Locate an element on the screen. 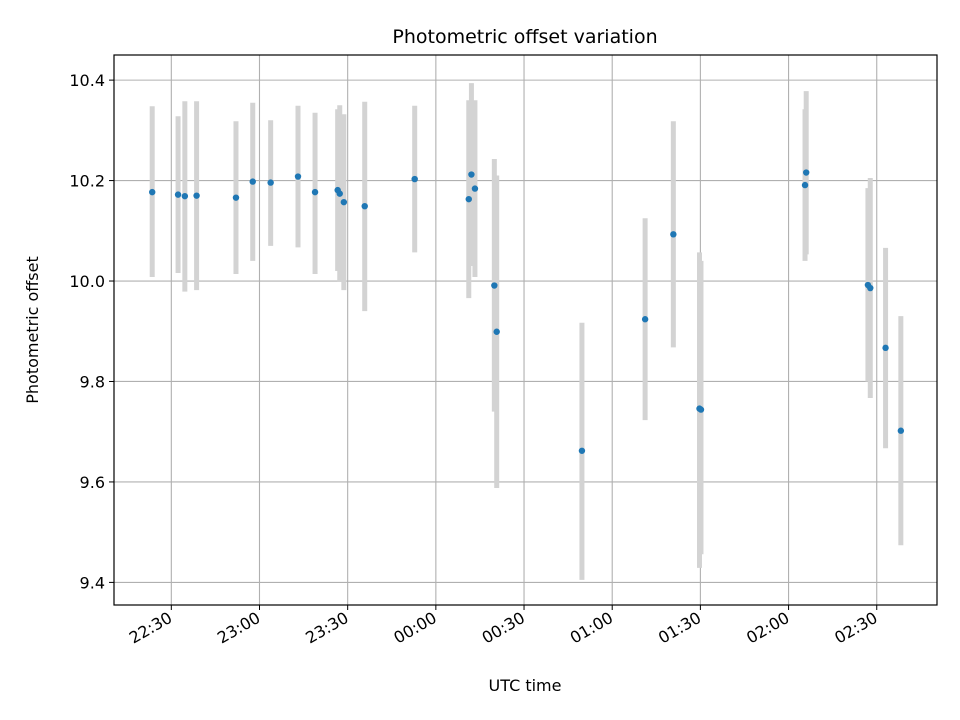 The image size is (960, 720). y-axis-ticks: 9.4 9.6 9.8 10.0 10.2 10.4 is located at coordinates (91, 331).